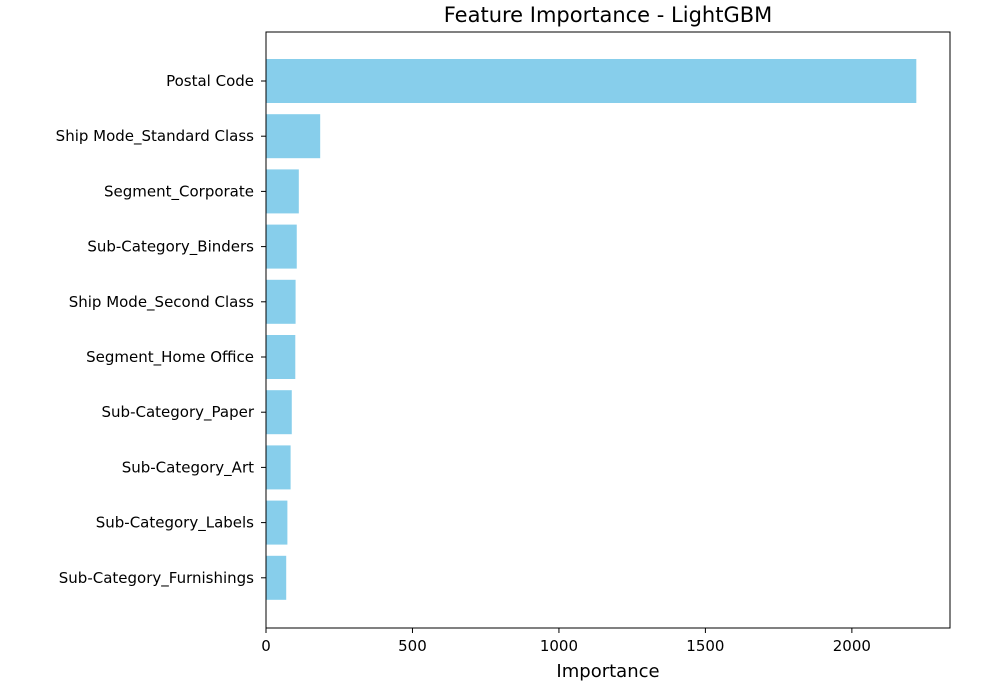  Describe the element at coordinates (170, 247) in the screenshot. I see `y-tick-label: Sub-Category_Binders` at that location.